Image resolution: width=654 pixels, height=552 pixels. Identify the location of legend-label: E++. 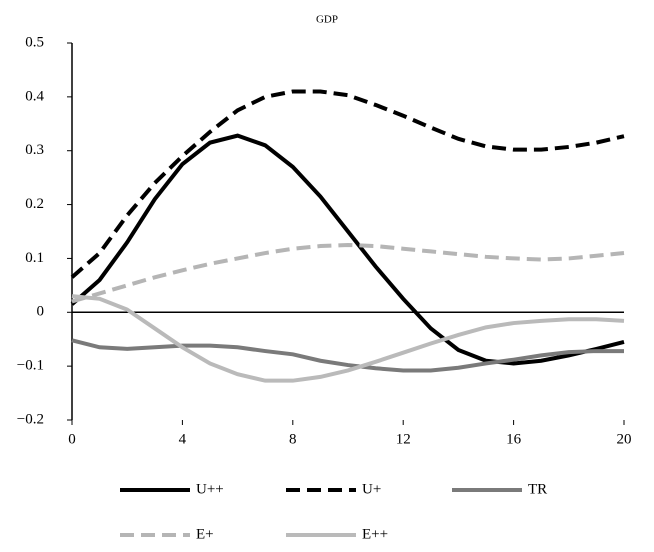
(375, 534).